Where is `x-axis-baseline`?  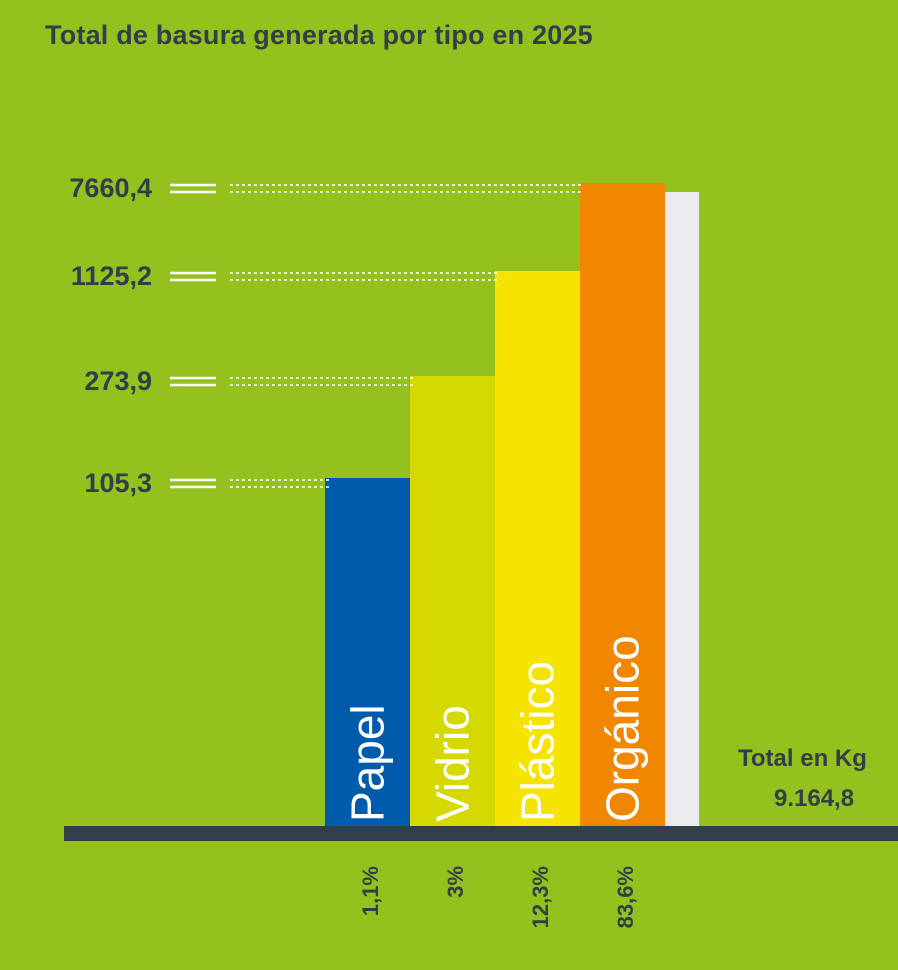
x-axis-baseline is located at coordinates (481, 833).